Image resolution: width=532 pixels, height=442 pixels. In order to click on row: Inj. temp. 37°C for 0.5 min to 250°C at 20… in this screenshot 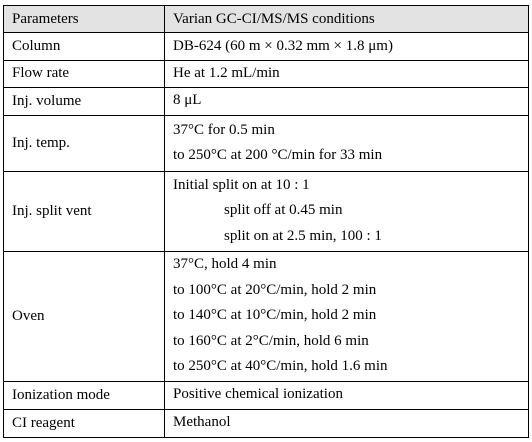, I will do `click(266, 143)`.